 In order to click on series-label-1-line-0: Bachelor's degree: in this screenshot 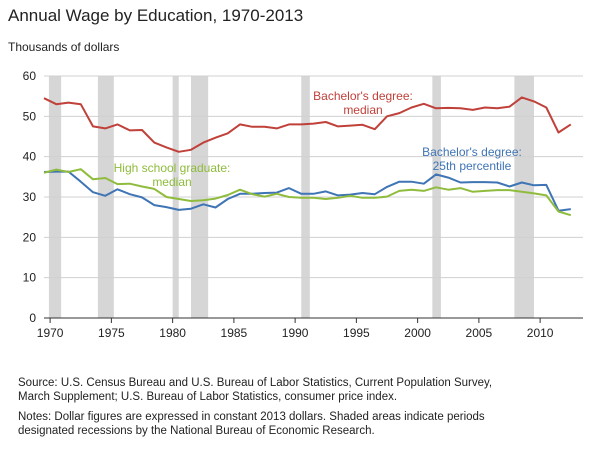, I will do `click(472, 152)`.